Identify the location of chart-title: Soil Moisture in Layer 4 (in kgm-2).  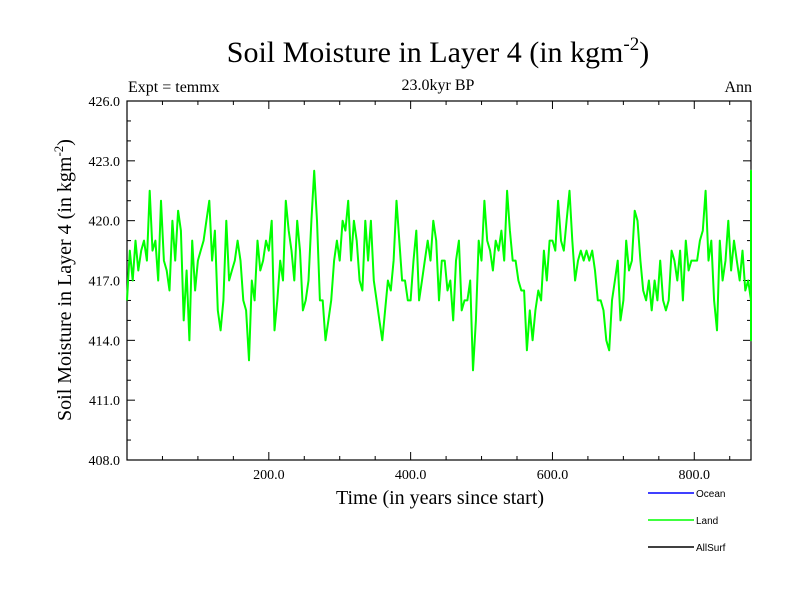
(438, 51).